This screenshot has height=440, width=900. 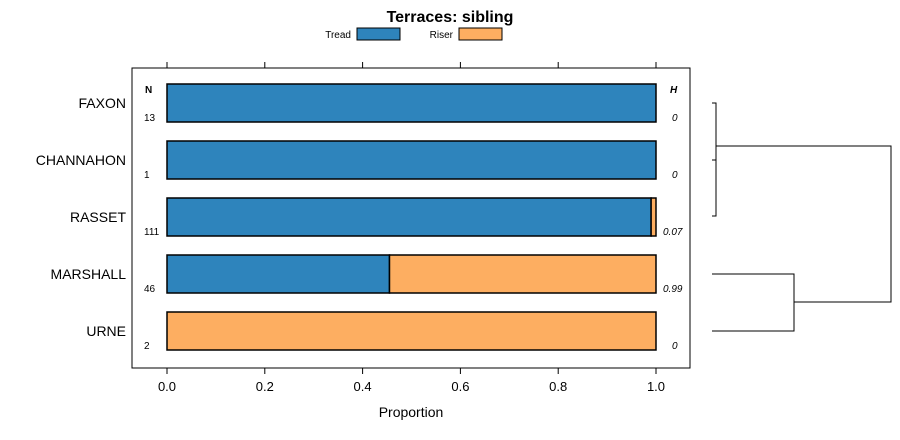 I want to click on h-value-marshall: 0.99, so click(x=673, y=289).